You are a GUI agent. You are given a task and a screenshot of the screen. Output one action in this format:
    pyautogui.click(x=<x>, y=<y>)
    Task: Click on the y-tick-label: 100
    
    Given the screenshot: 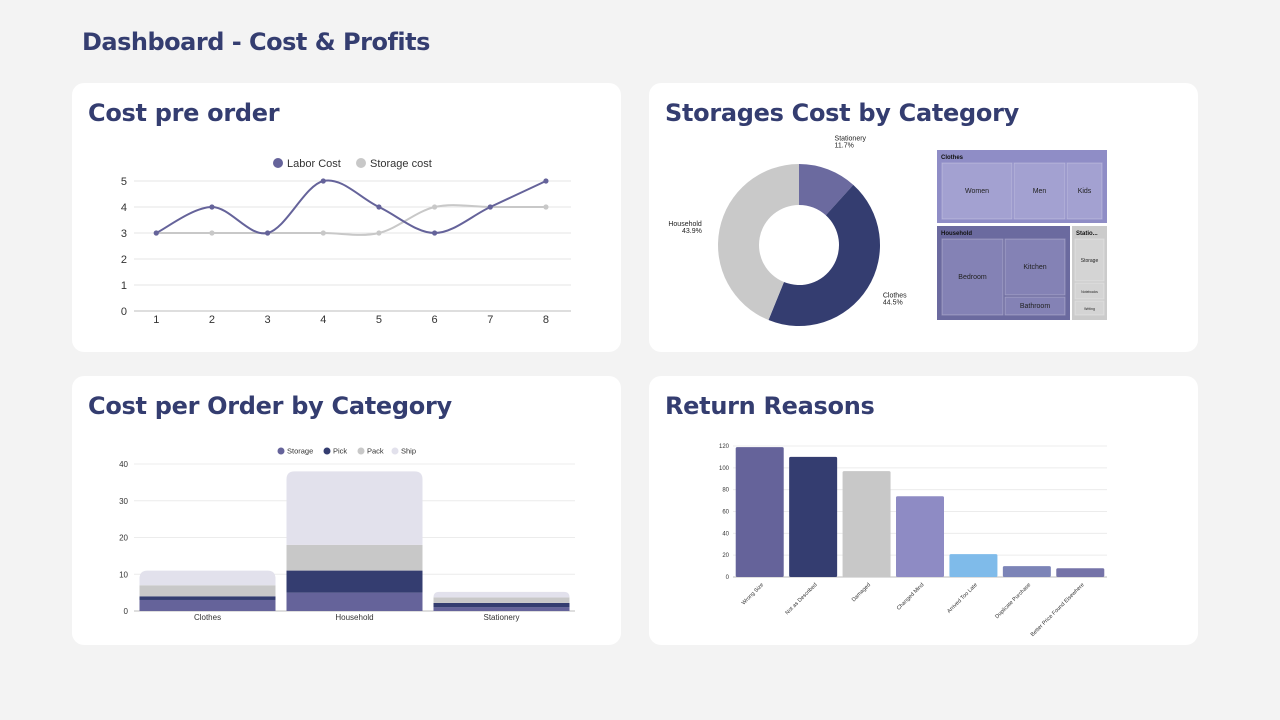 What is the action you would take?
    pyautogui.click(x=724, y=469)
    